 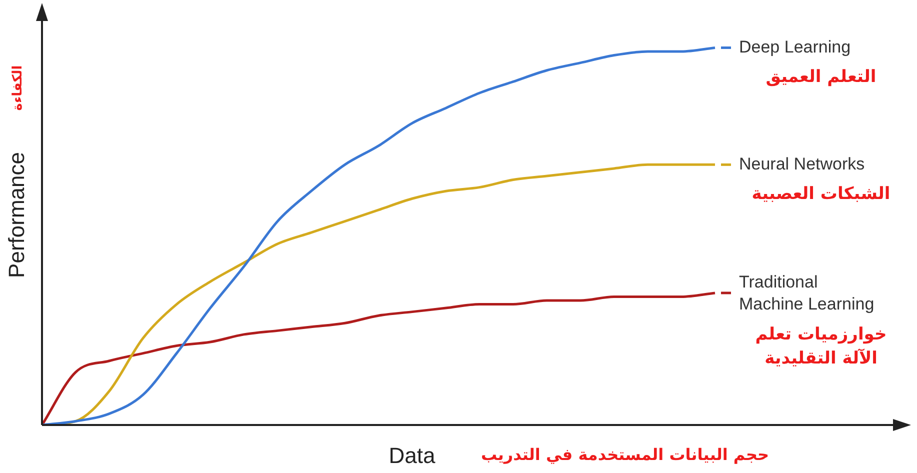 What do you see at coordinates (821, 77) in the screenshot?
I see `text: التعلم العميق` at bounding box center [821, 77].